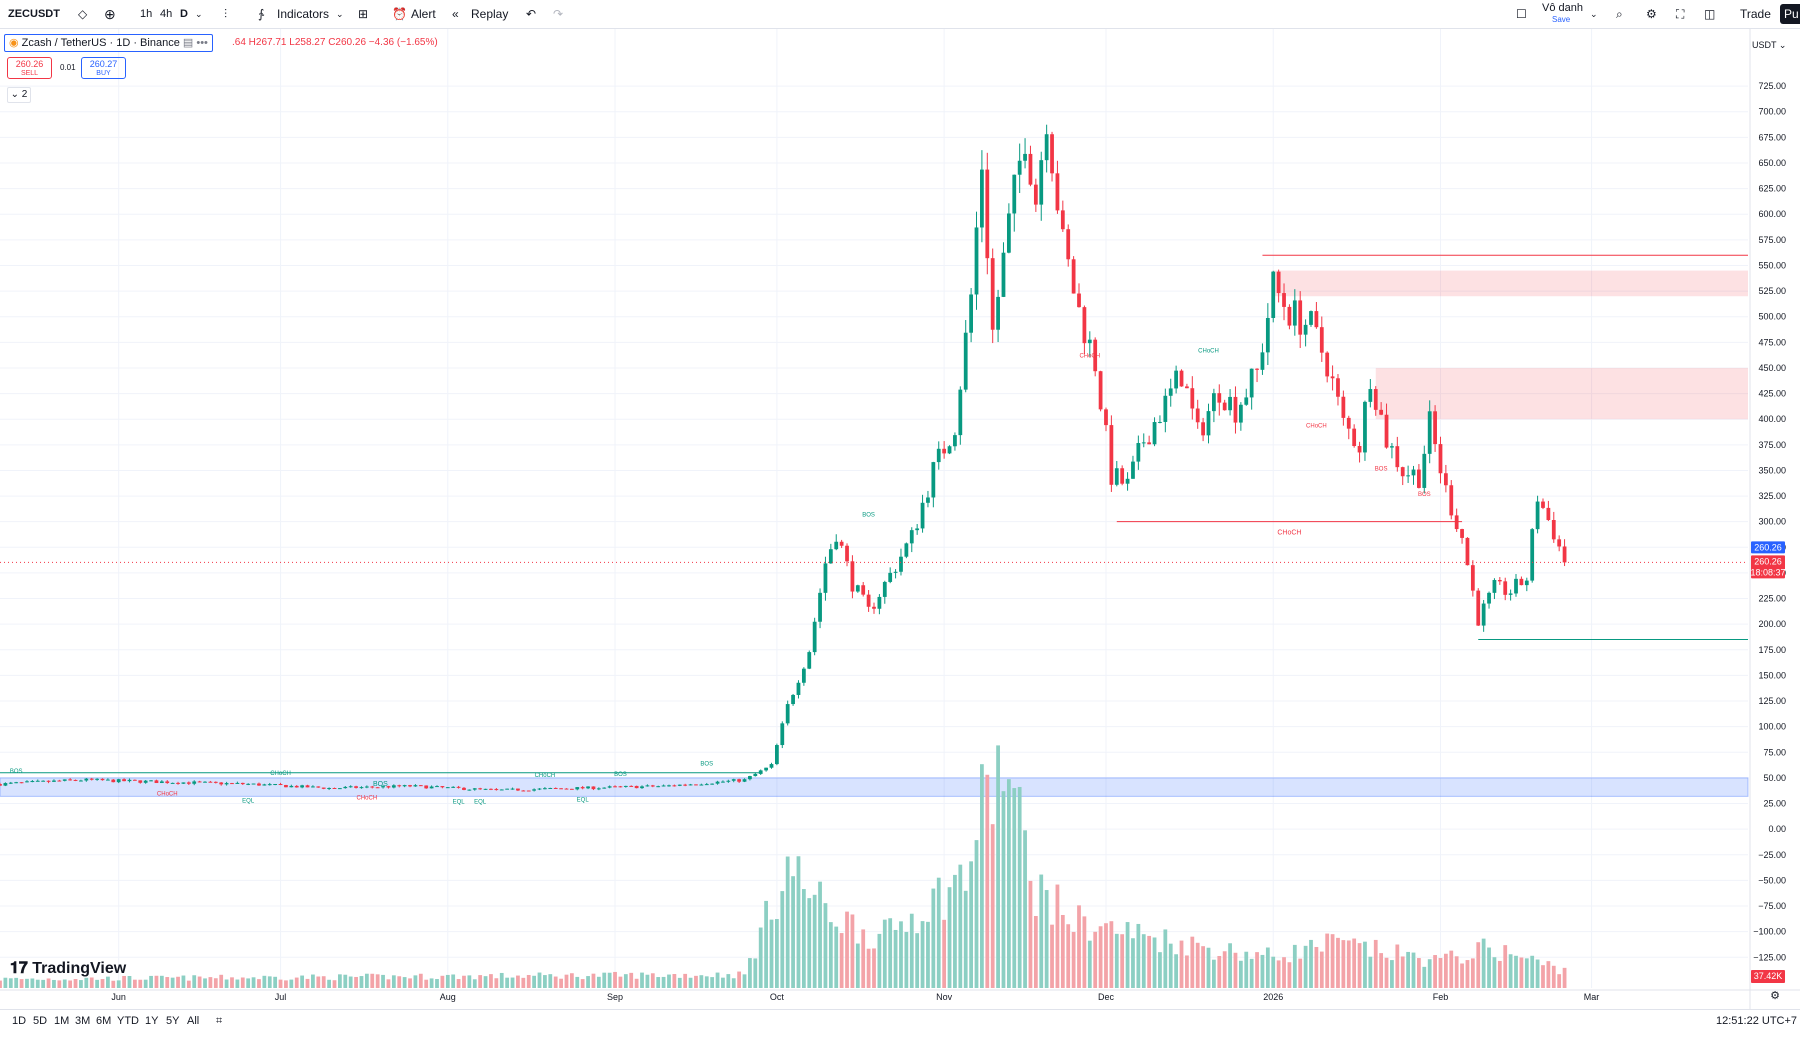 The image size is (1800, 1039). I want to click on indicators-icon: ∱, so click(261, 14).